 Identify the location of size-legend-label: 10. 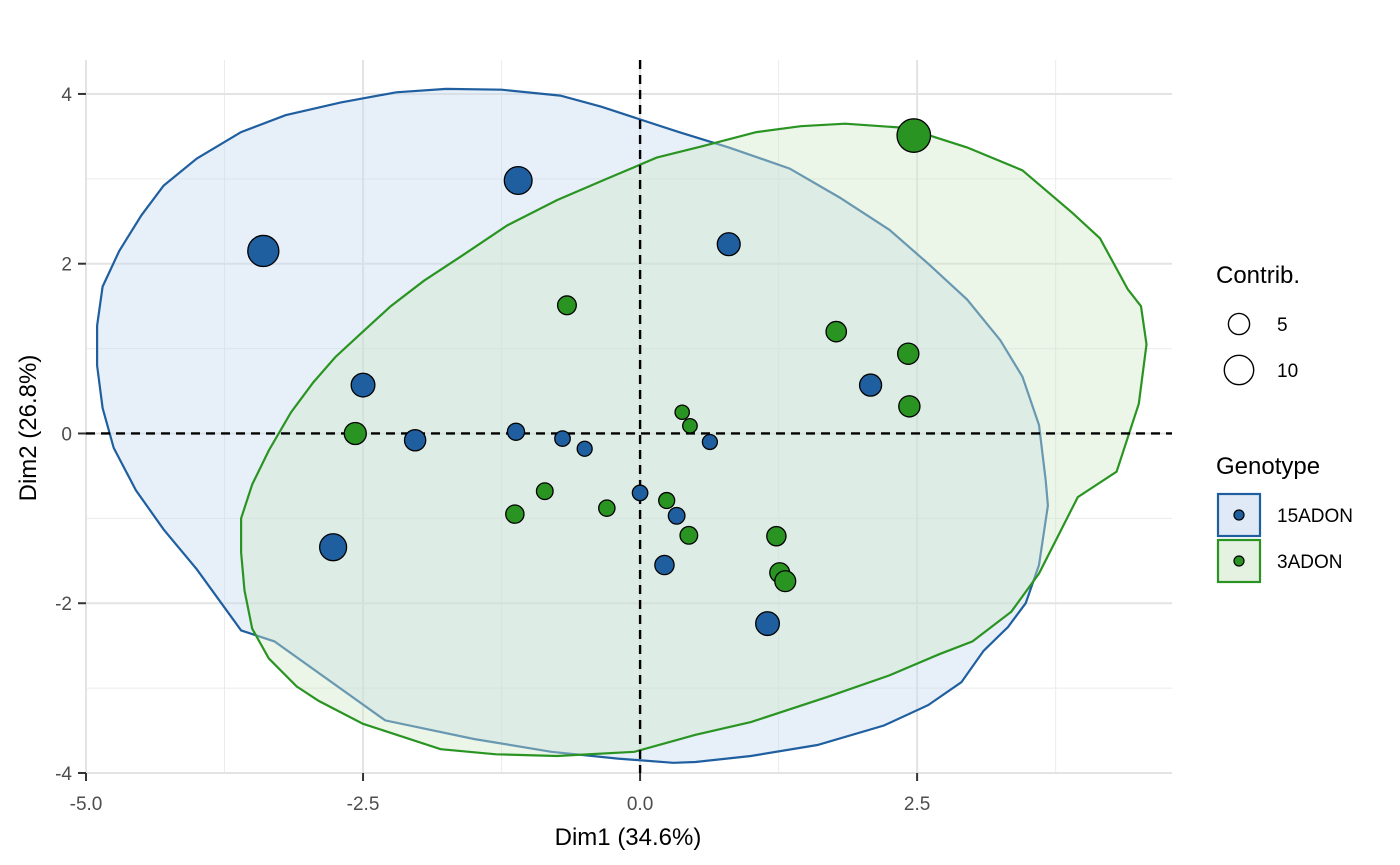
(1287, 371).